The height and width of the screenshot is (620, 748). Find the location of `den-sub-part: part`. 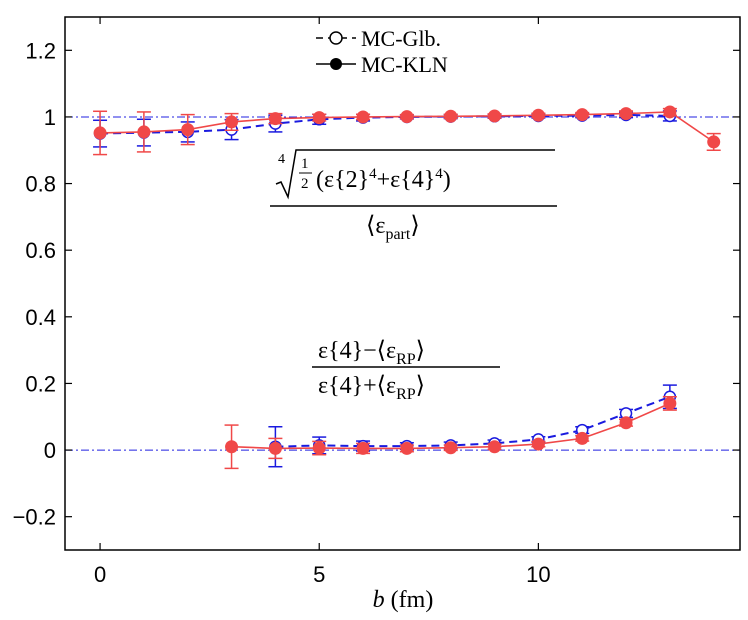

den-sub-part: part is located at coordinates (397, 234).